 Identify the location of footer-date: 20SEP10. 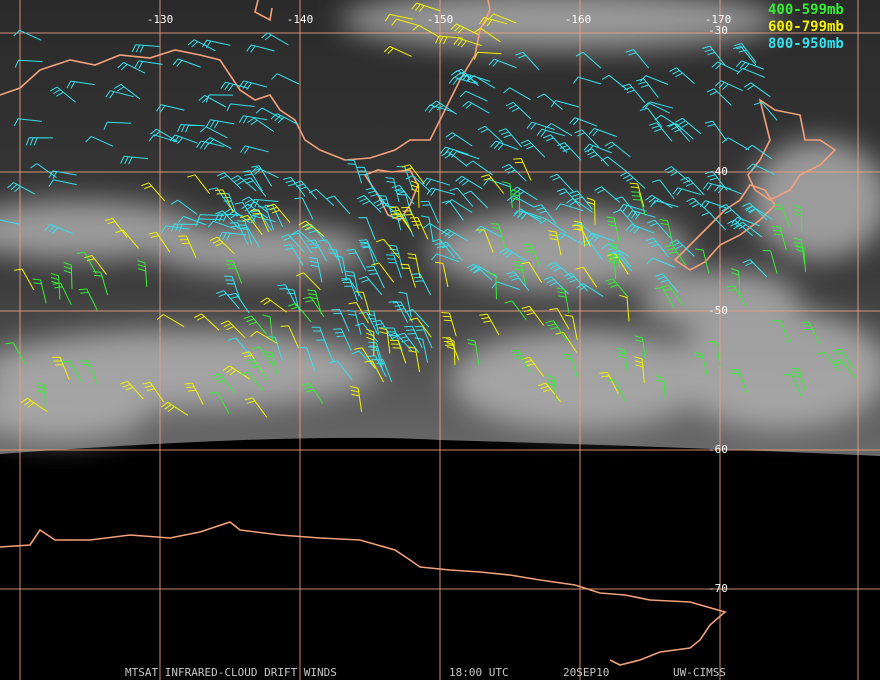
(586, 672).